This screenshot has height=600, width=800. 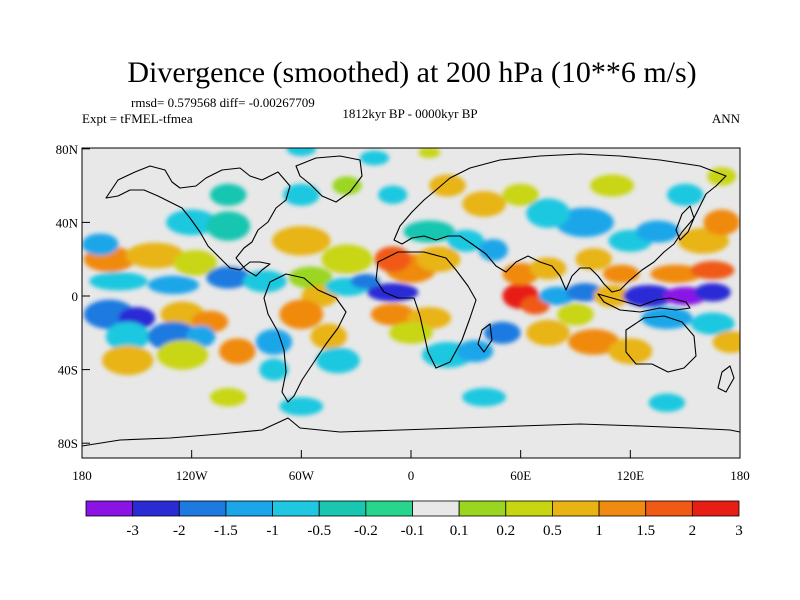 I want to click on colorbar-label: -2, so click(x=179, y=531).